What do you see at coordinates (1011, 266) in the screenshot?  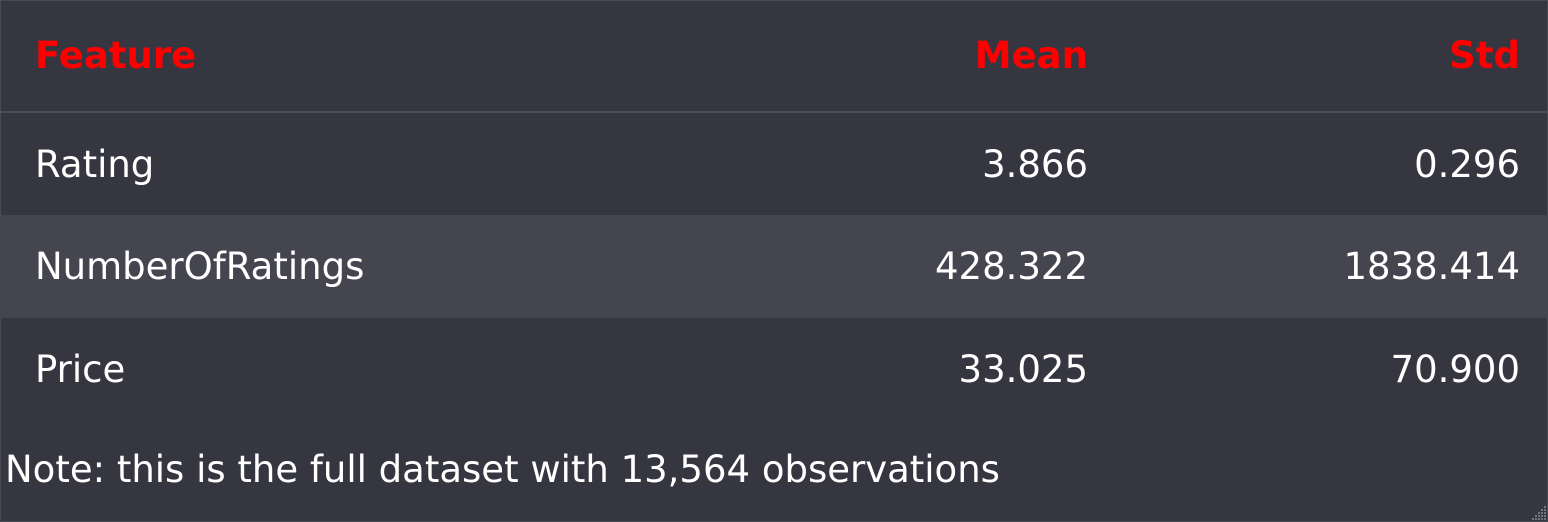 I see `mean-cell: 428.322` at bounding box center [1011, 266].